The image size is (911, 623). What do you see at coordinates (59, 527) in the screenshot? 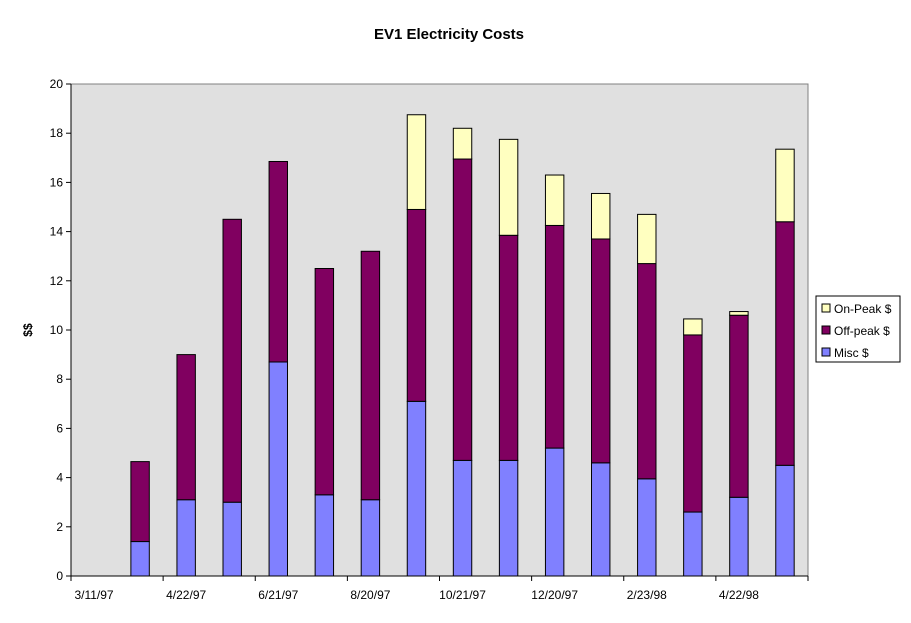
I see `y-tick-label: 2` at bounding box center [59, 527].